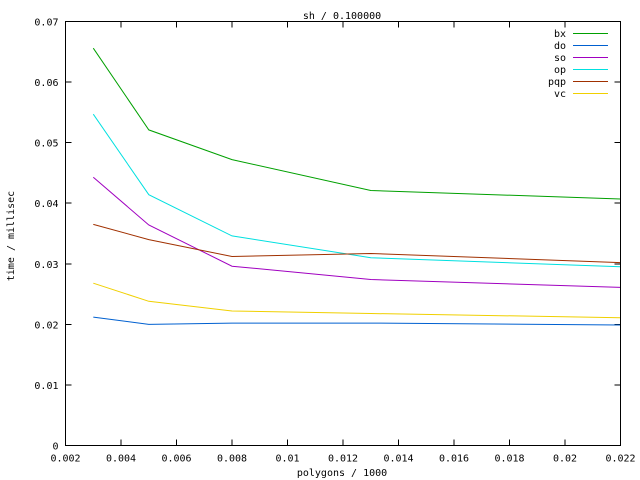 This screenshot has width=640, height=480. Describe the element at coordinates (121, 459) in the screenshot. I see `x-tick-label: 0.004` at that location.